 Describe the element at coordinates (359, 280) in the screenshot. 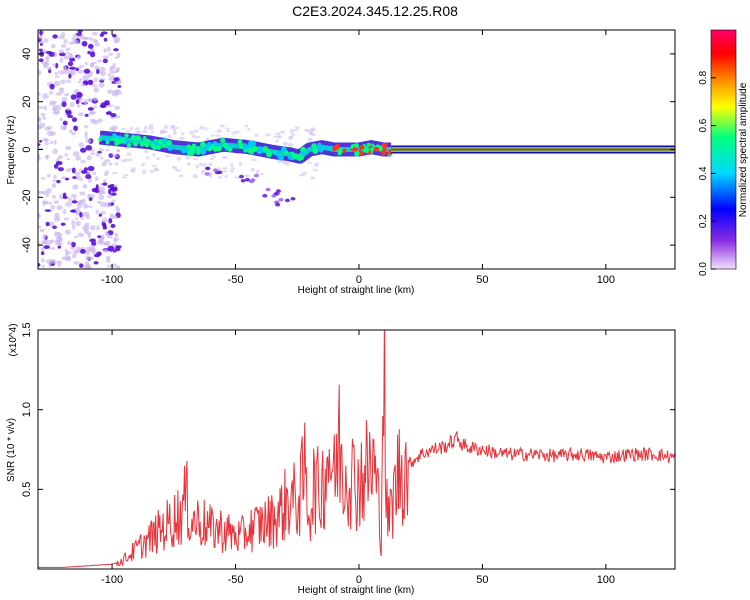

I see `x-tick-label: 0` at that location.